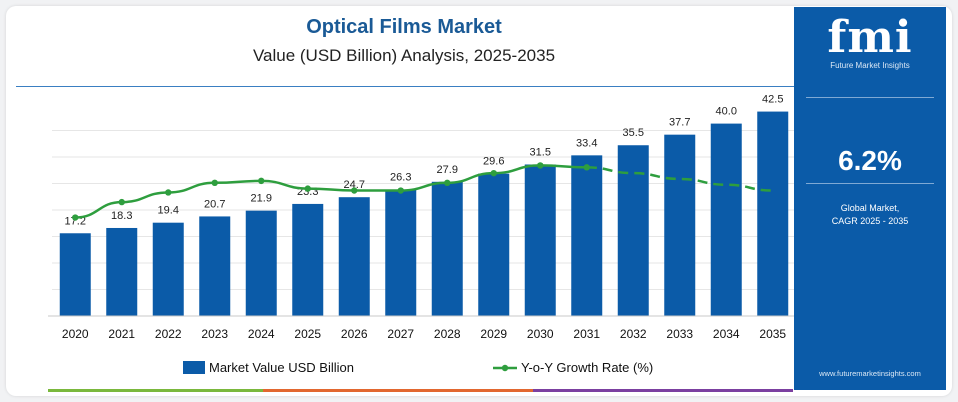 Image resolution: width=958 pixels, height=402 pixels. What do you see at coordinates (870, 183) in the screenshot?
I see `sidebar-divider-middle` at bounding box center [870, 183].